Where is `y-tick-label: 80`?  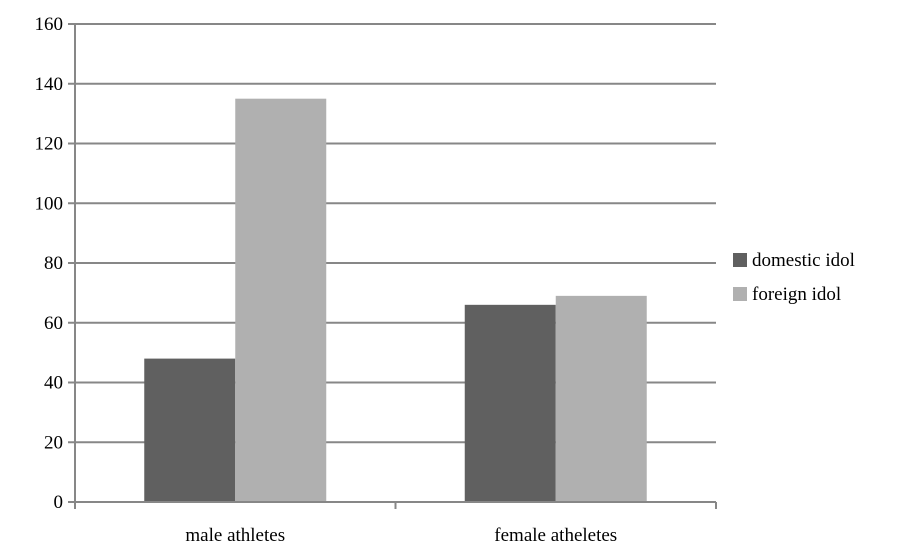 y-tick-label: 80 is located at coordinates (53, 263).